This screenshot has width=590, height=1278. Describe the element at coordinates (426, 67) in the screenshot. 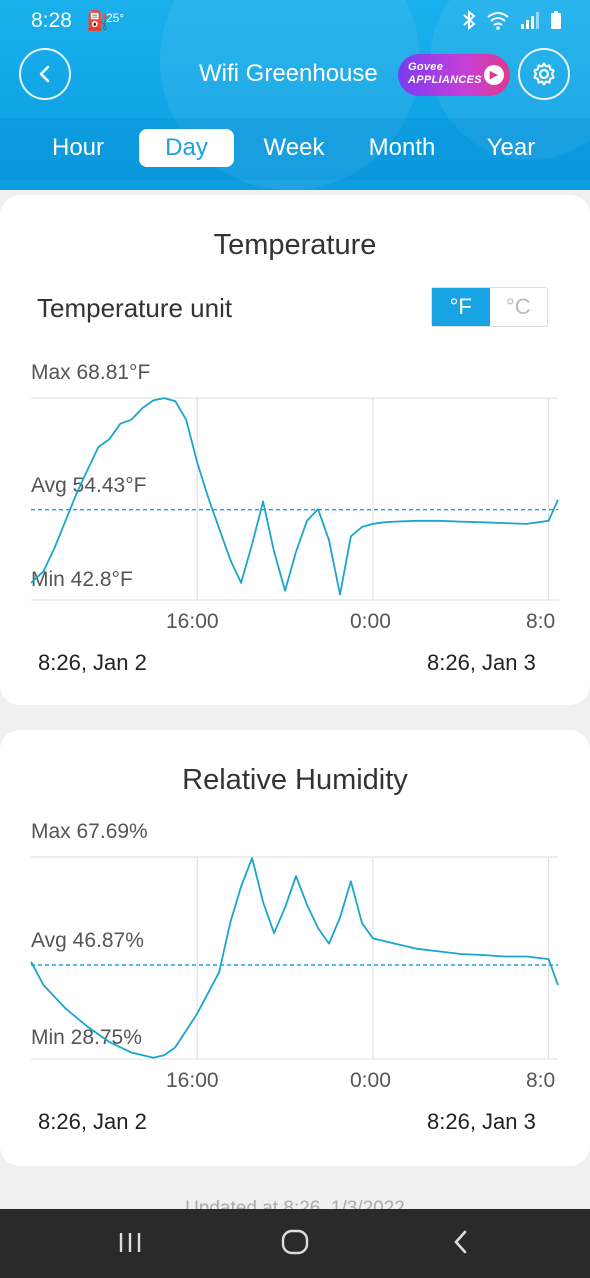

I see `promo-line1: Govee` at that location.